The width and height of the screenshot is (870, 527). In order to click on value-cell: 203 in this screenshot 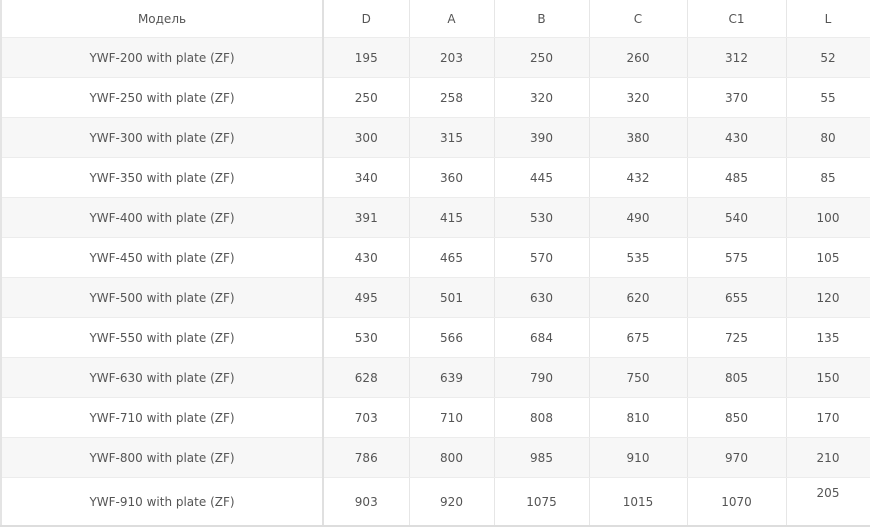, I will do `click(452, 57)`.